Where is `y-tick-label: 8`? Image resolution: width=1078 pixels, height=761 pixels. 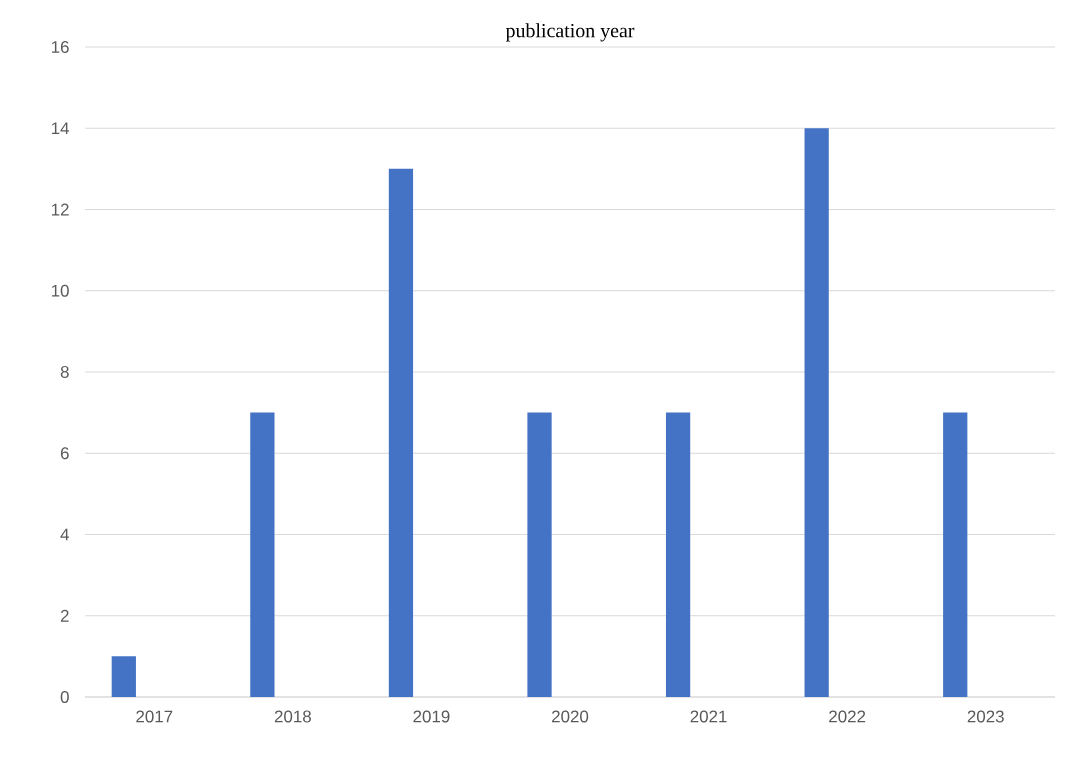 y-tick-label: 8 is located at coordinates (64, 371).